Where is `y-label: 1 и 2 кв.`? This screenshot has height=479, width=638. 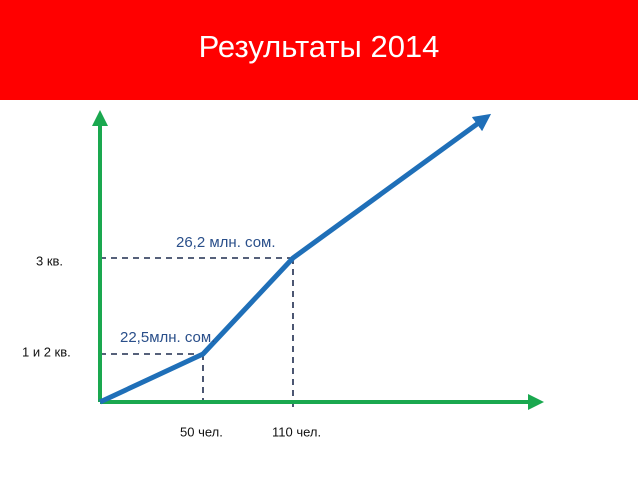
y-label: 1 и 2 кв. is located at coordinates (46, 351).